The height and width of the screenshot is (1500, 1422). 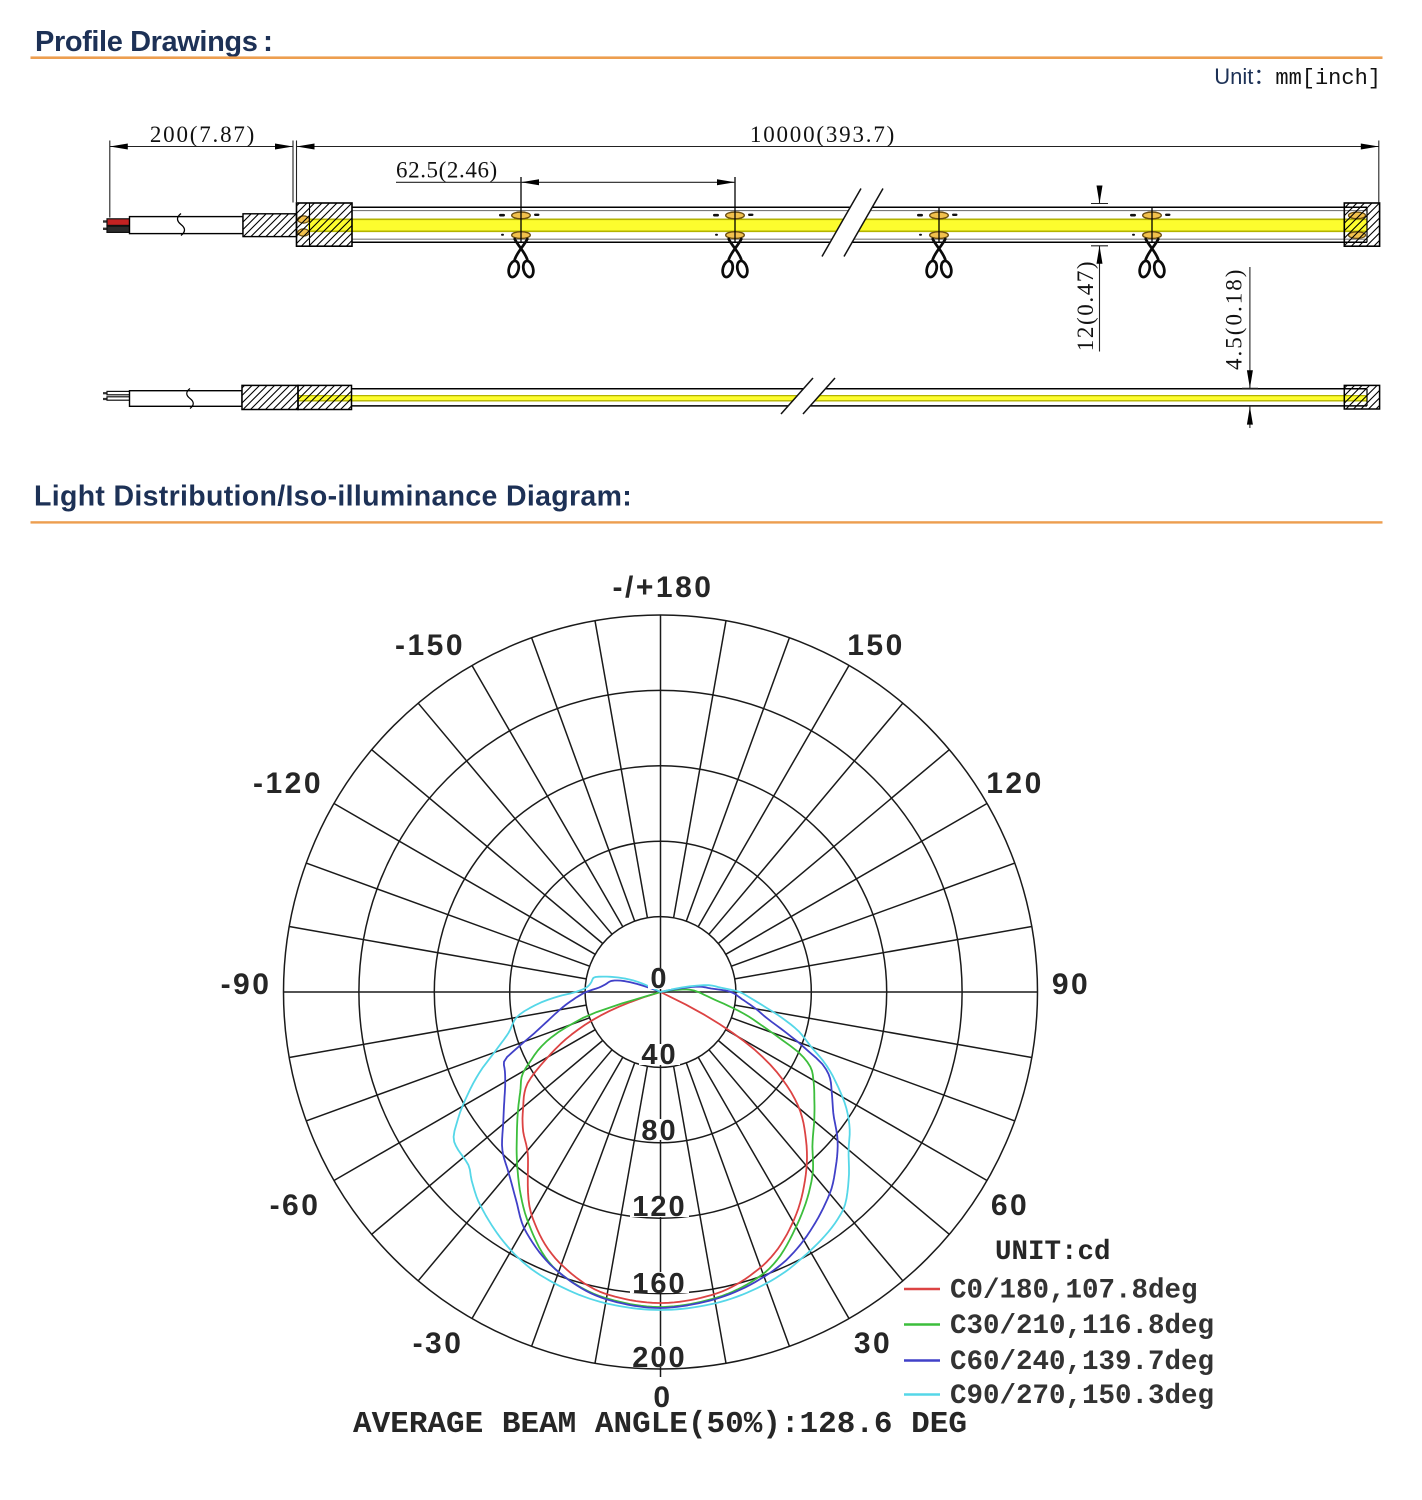 What do you see at coordinates (659, 1131) in the screenshot?
I see `svg-text: 80` at bounding box center [659, 1131].